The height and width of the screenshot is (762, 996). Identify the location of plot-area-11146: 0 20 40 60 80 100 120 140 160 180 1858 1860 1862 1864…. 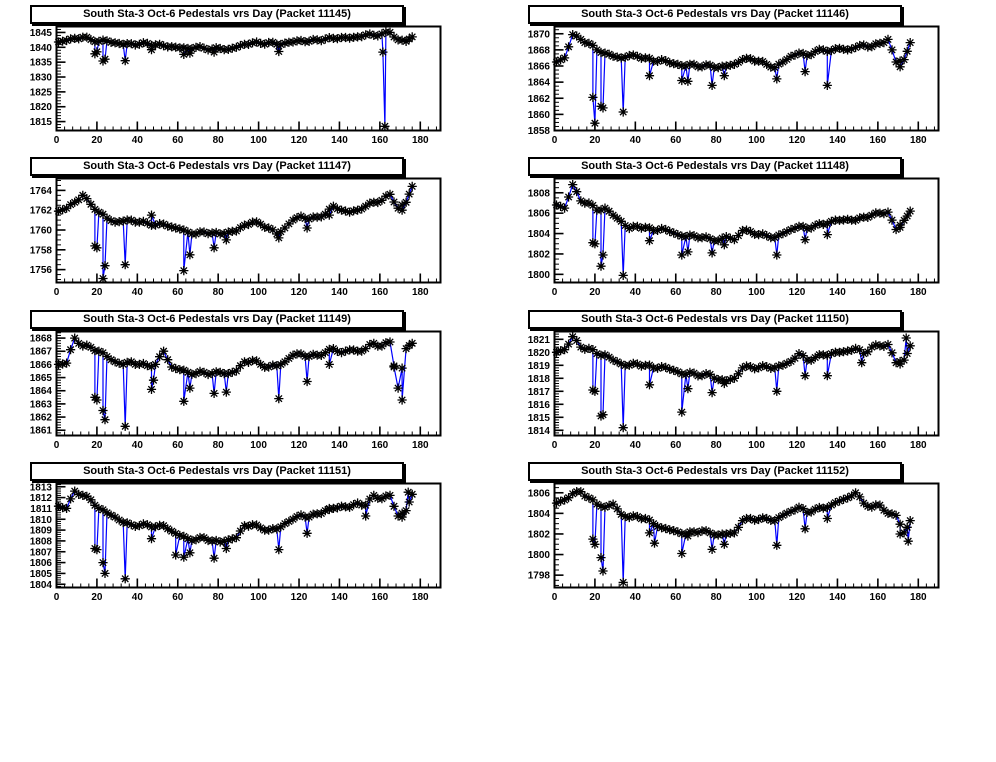
(734, 85).